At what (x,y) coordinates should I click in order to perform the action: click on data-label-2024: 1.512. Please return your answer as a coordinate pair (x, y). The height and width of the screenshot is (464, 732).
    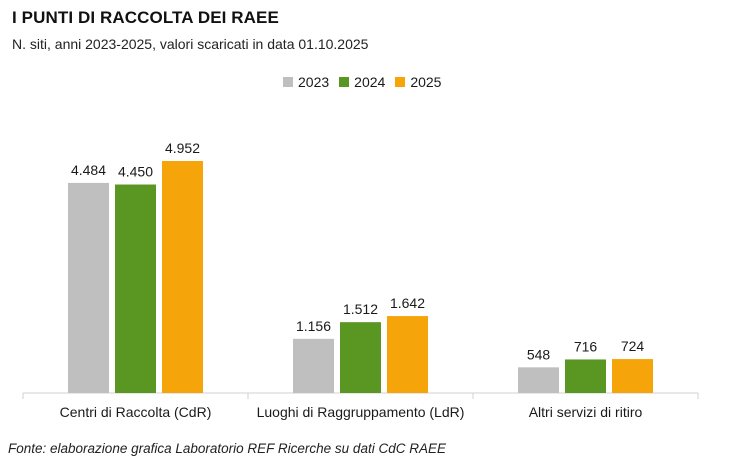
    Looking at the image, I should click on (360, 309).